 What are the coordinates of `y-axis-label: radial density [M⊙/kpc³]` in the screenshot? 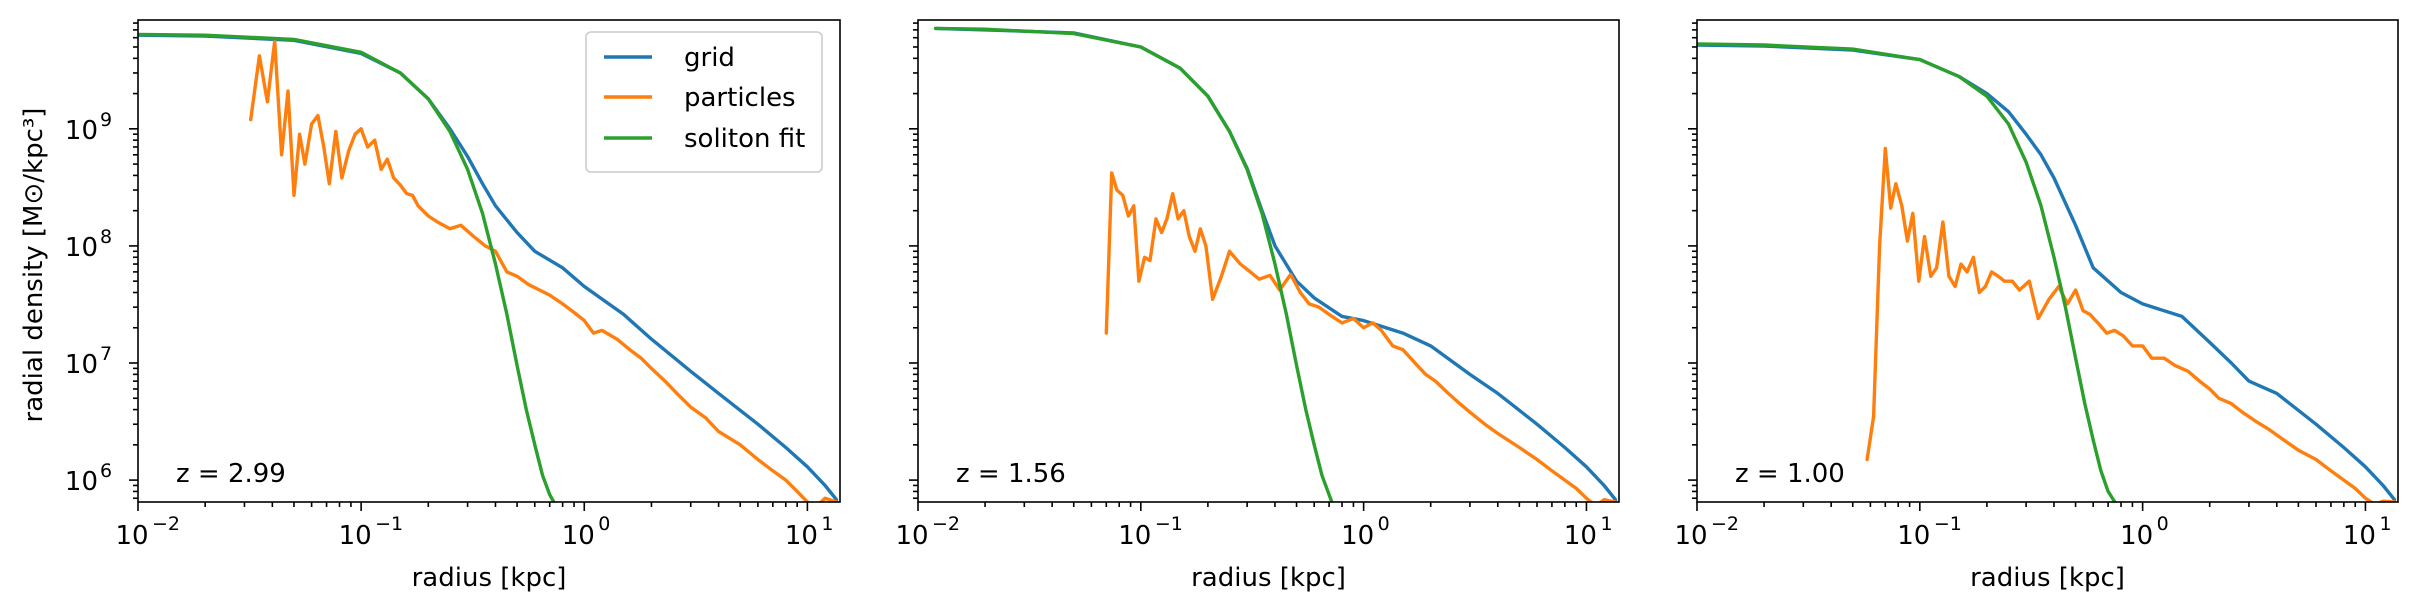 It's located at (34, 265).